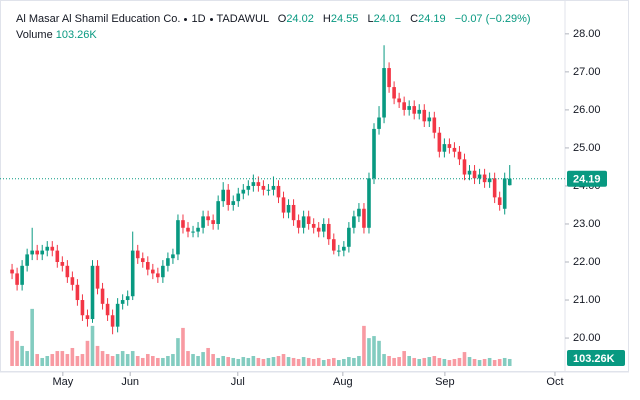 The width and height of the screenshot is (640, 400). I want to click on separator, so click(211, 19).